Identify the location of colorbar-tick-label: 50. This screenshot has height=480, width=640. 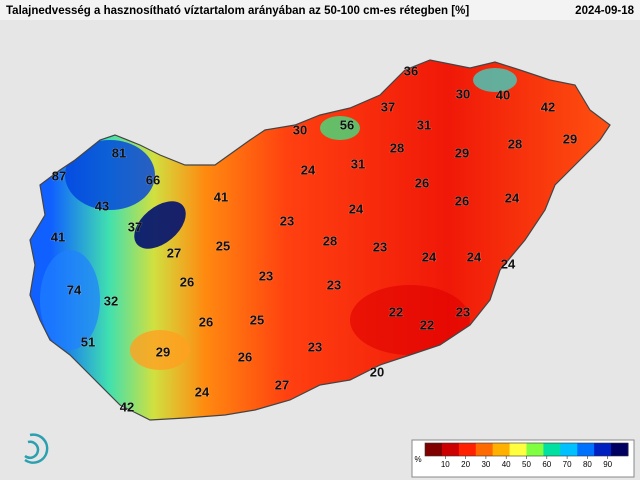
(526, 464).